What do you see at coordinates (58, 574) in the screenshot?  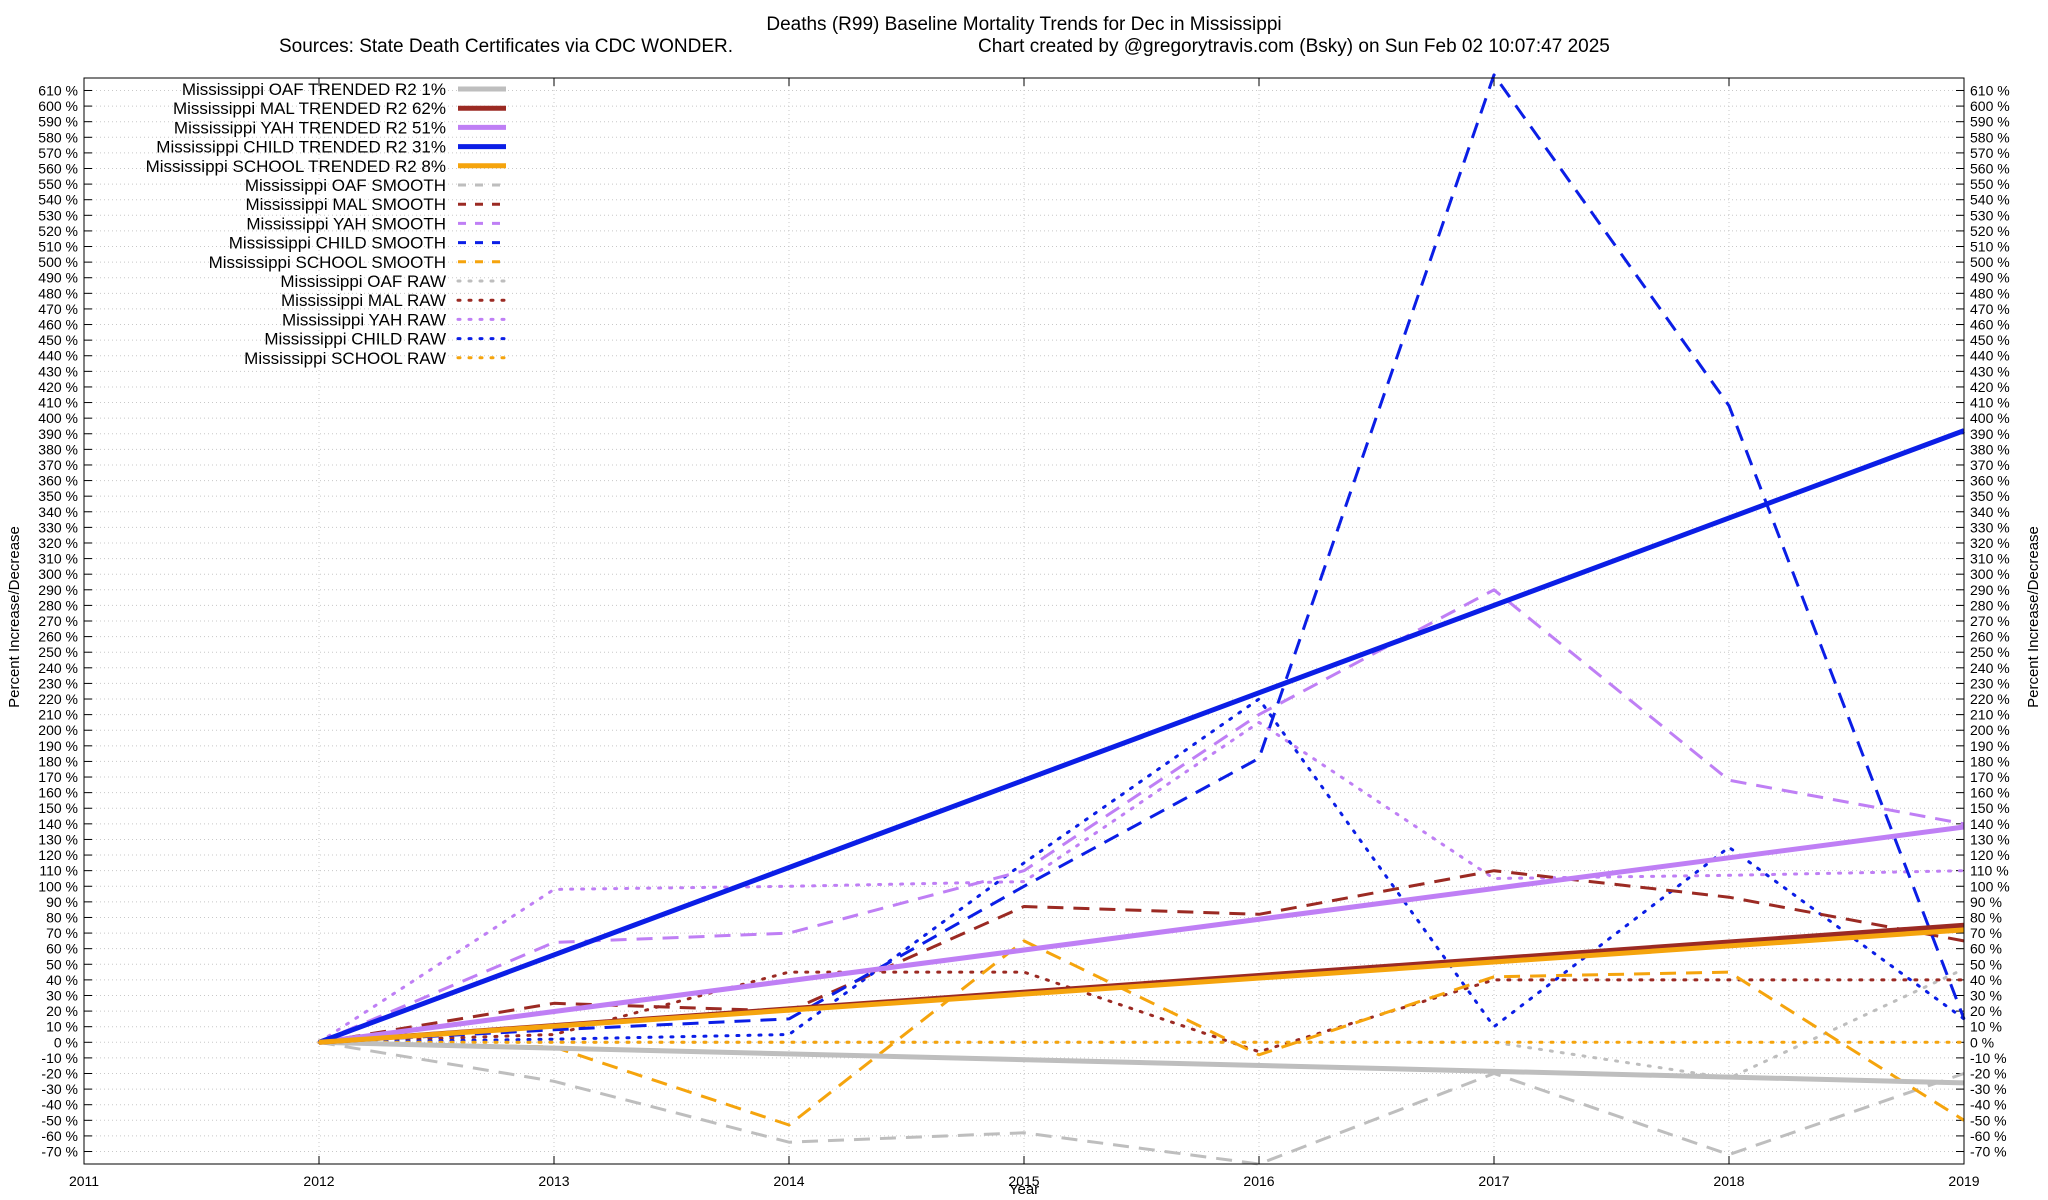 I see `y-tick-label: 300 %` at bounding box center [58, 574].